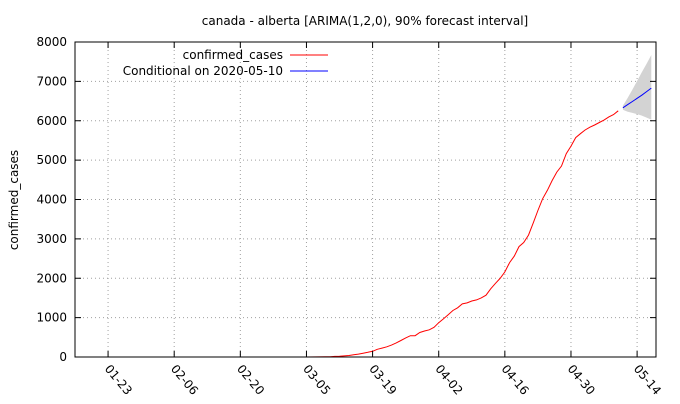 This screenshot has height=404, width=680. I want to click on x-tick-label: 02-06, so click(184, 380).